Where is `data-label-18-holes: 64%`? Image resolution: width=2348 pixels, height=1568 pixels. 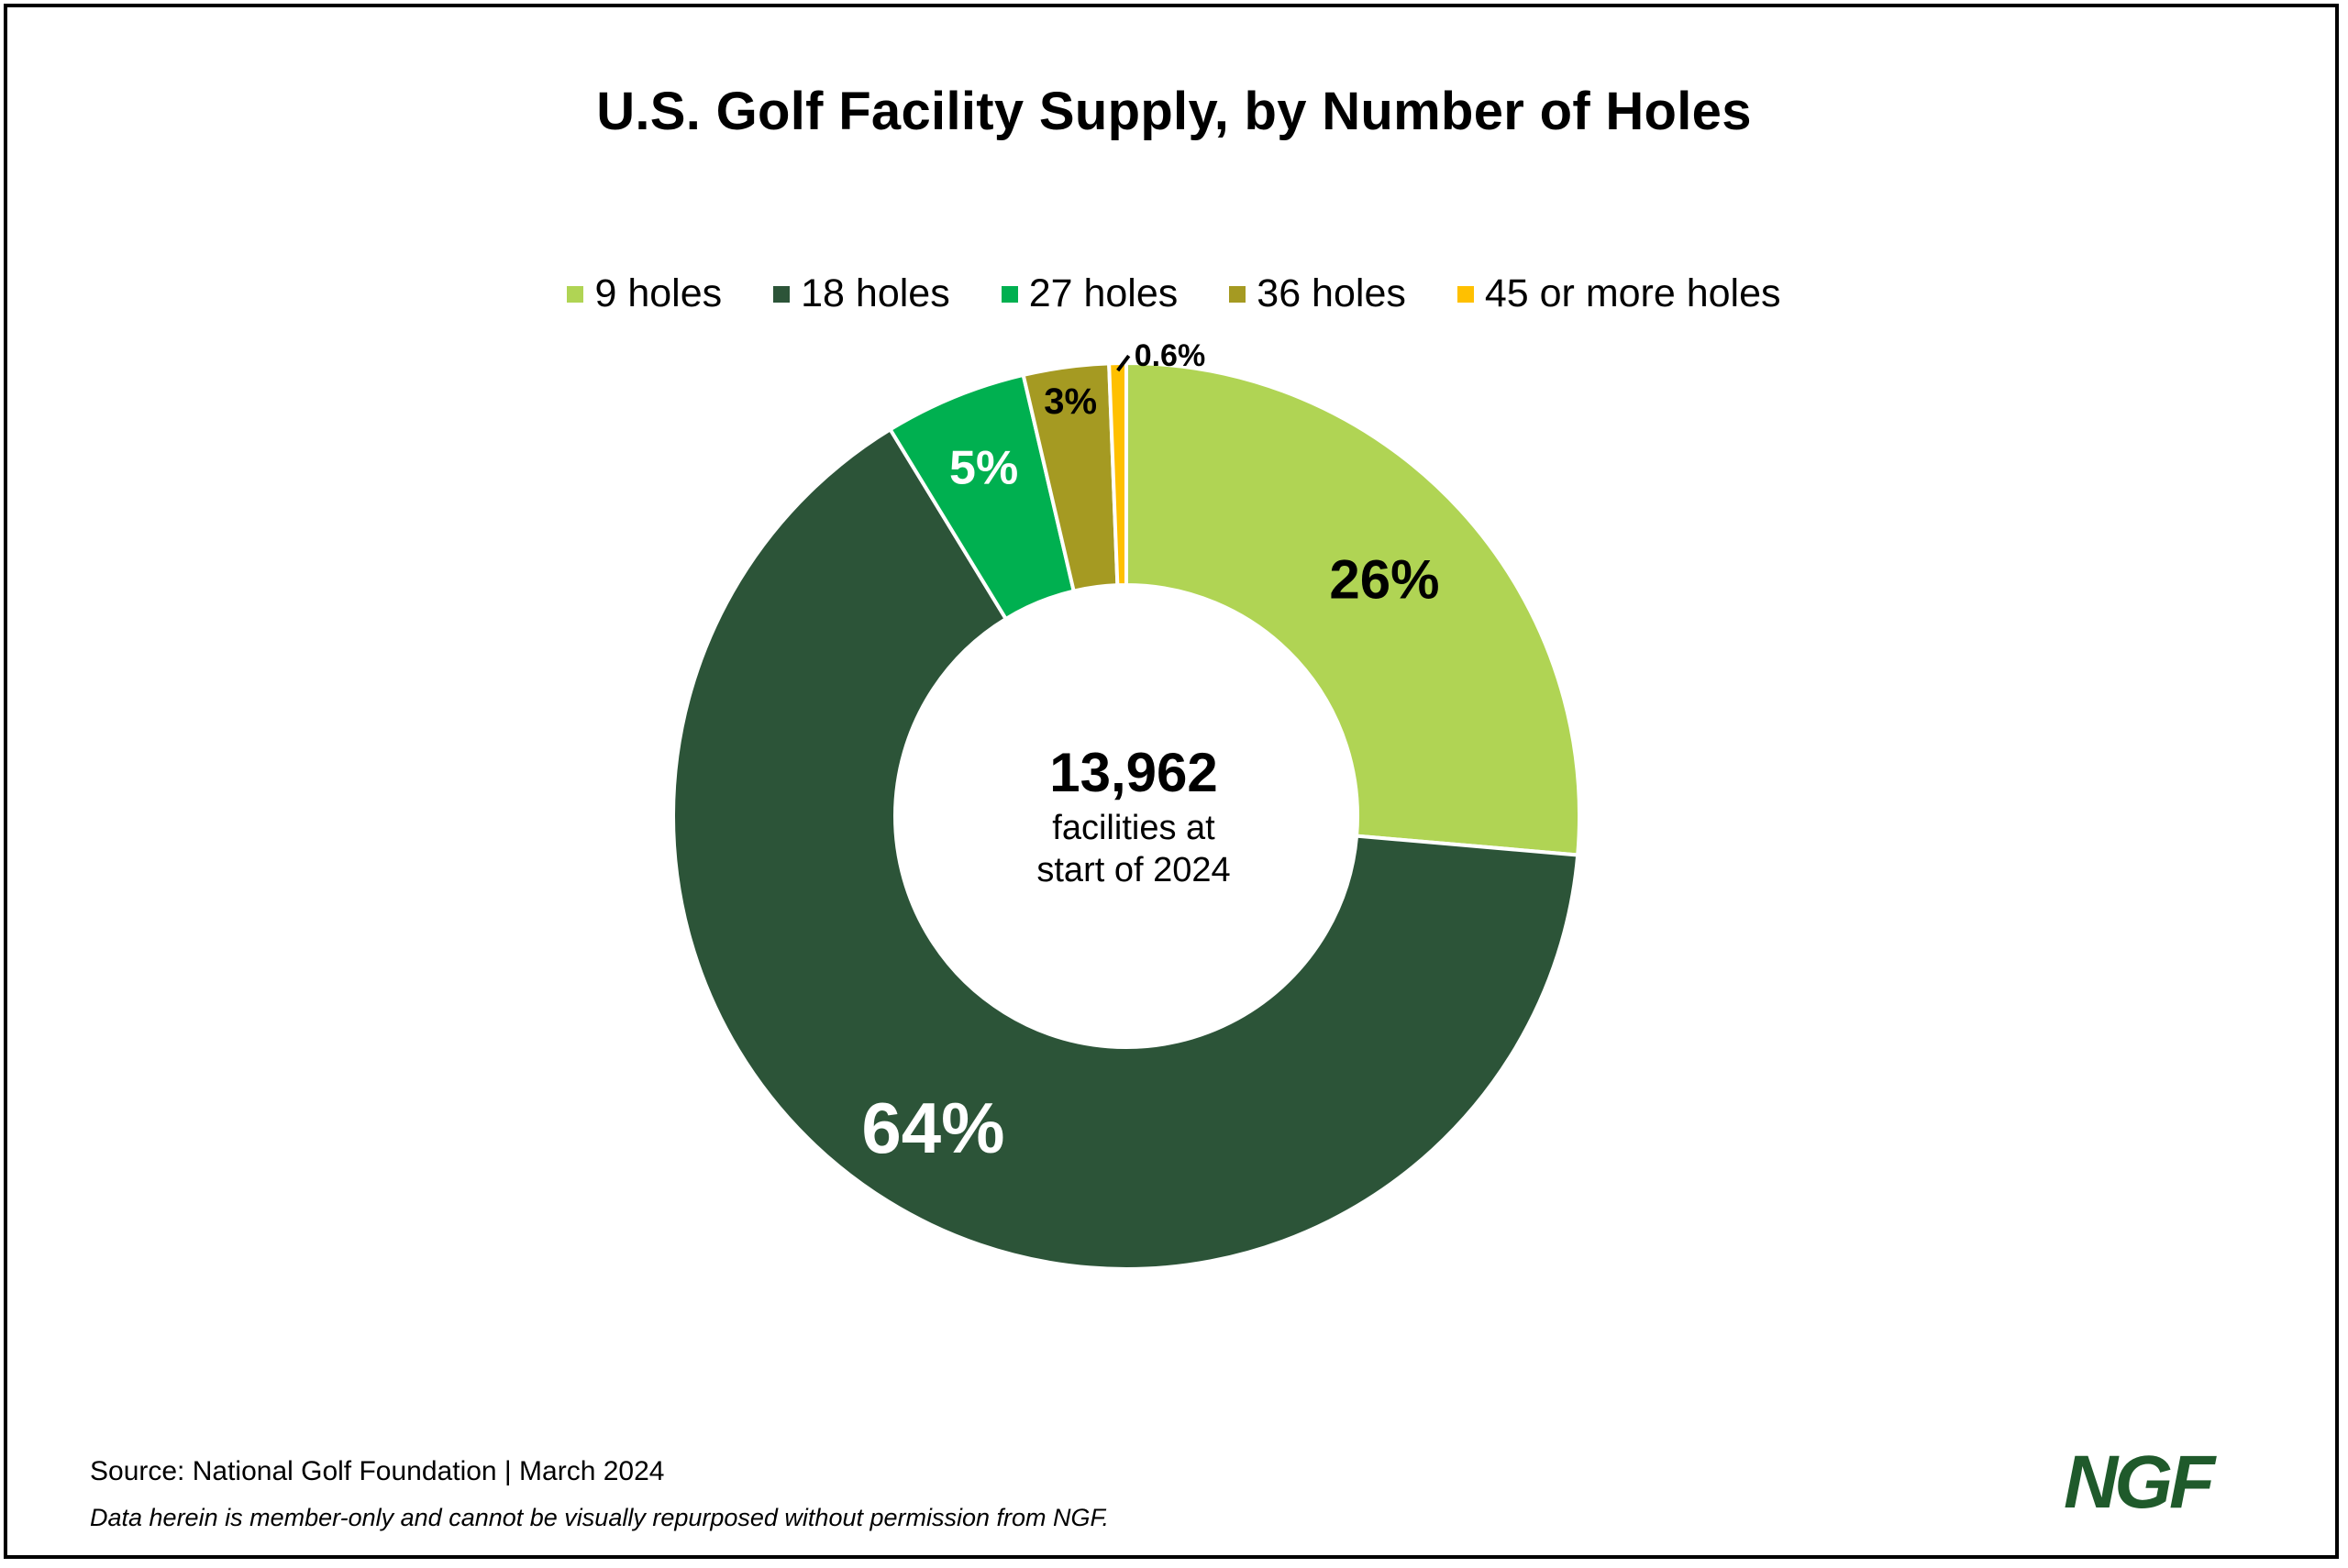
data-label-18-holes: 64% is located at coordinates (932, 1128).